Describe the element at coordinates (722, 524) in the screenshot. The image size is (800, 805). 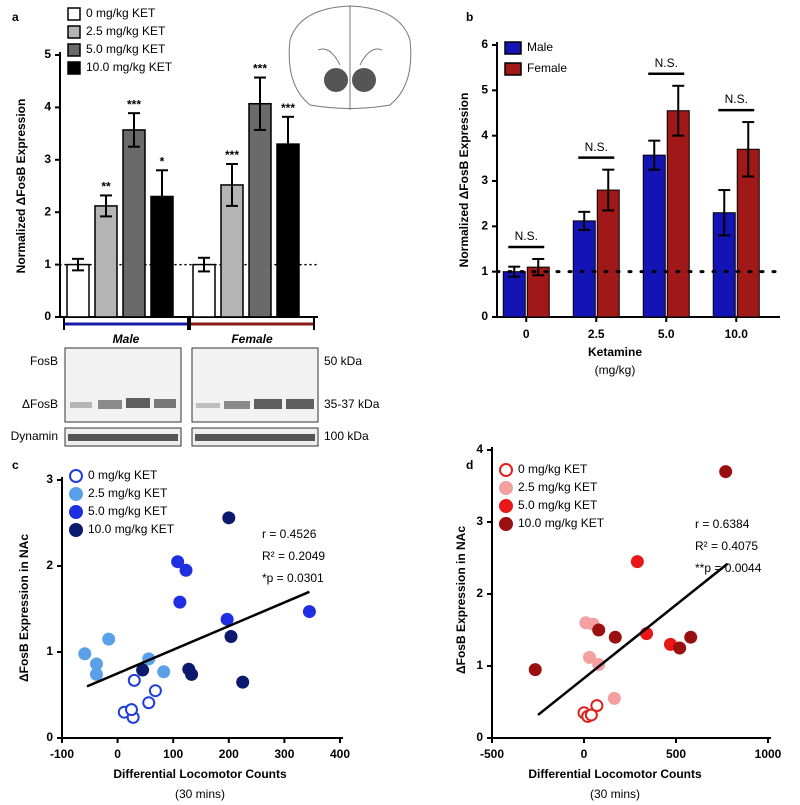
I see `statistic: r = 0.6384` at that location.